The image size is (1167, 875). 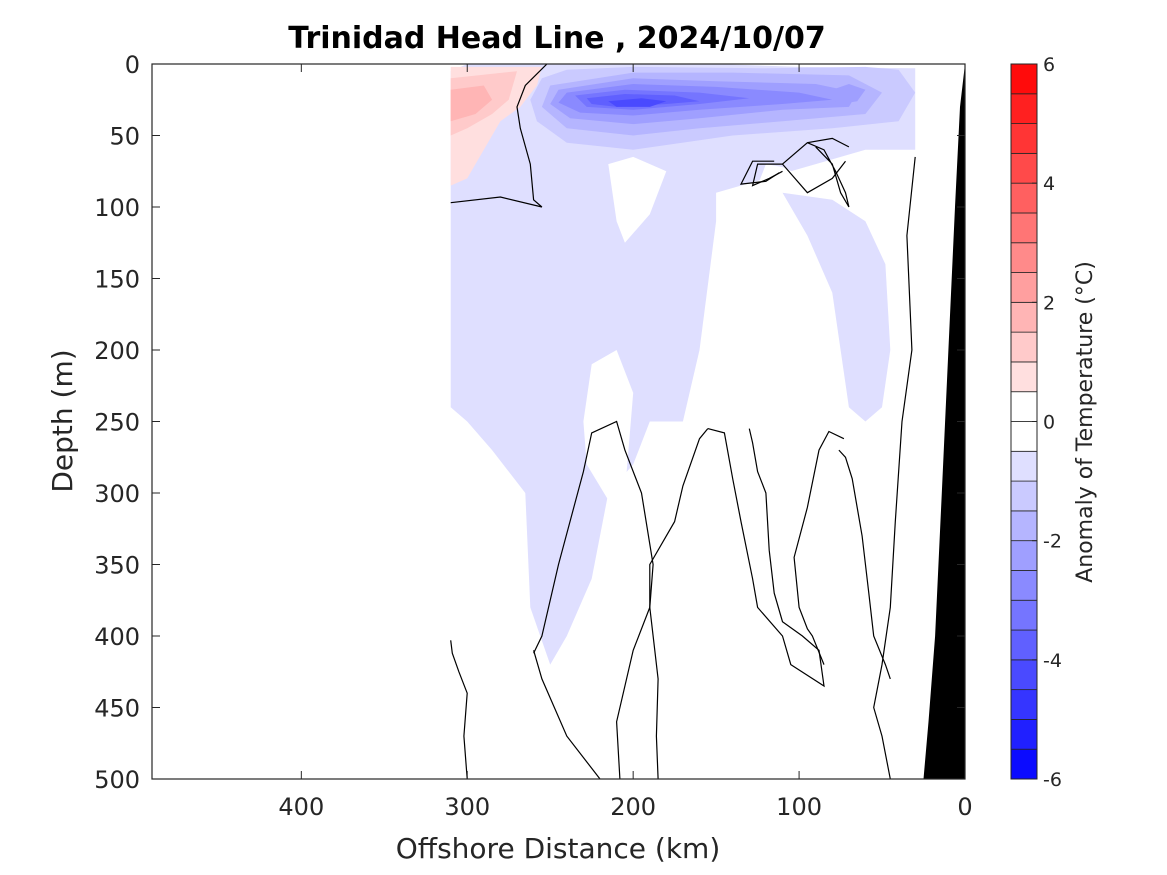 I want to click on y-axis-title: Depth (m), so click(x=62, y=420).